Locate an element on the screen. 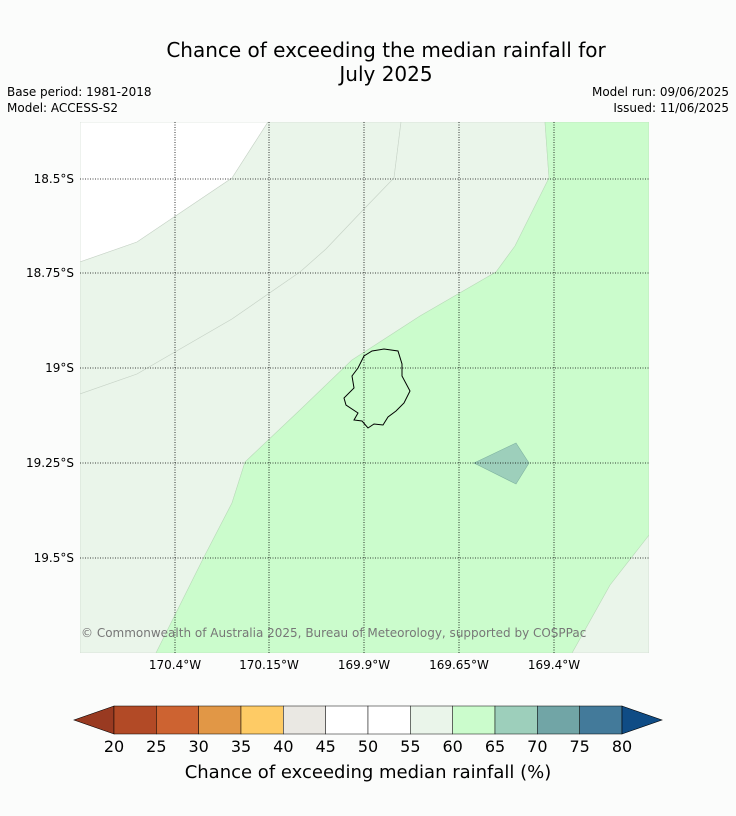  colorbar-tick-label: 60 is located at coordinates (452, 746).